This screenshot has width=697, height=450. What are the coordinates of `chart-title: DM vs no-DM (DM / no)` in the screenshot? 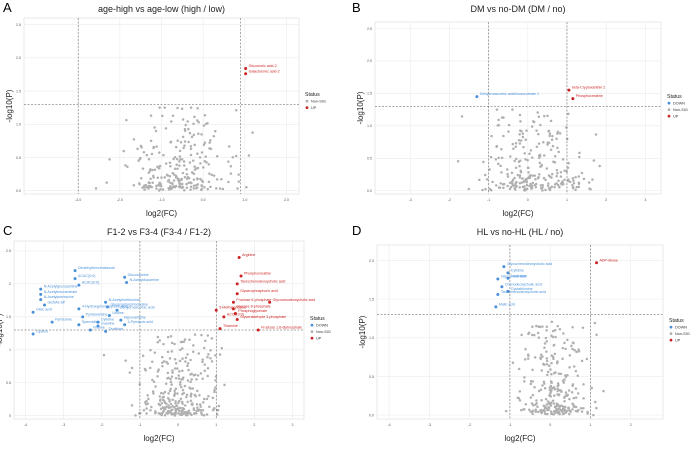 It's located at (517, 9).